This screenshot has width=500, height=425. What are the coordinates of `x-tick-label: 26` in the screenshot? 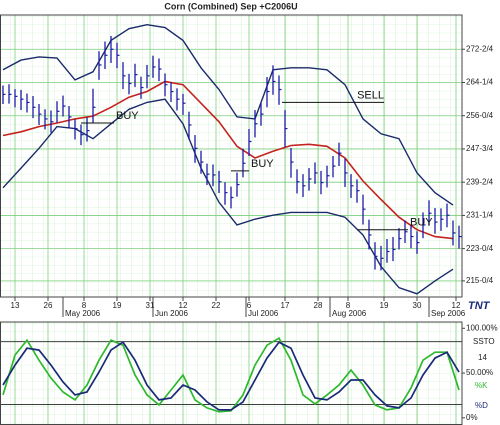 It's located at (48, 305).